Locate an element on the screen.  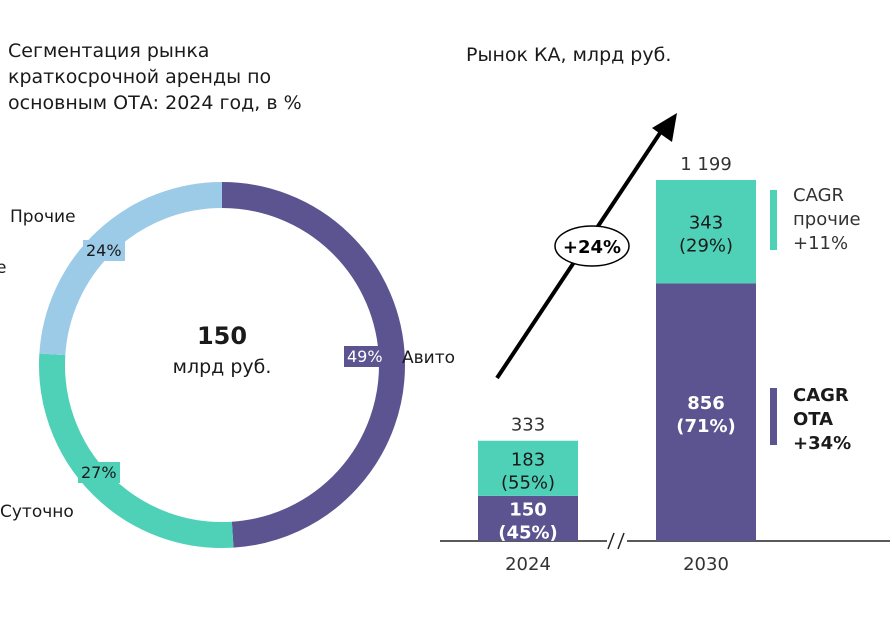
bar-share-label: (29%) is located at coordinates (706, 246).